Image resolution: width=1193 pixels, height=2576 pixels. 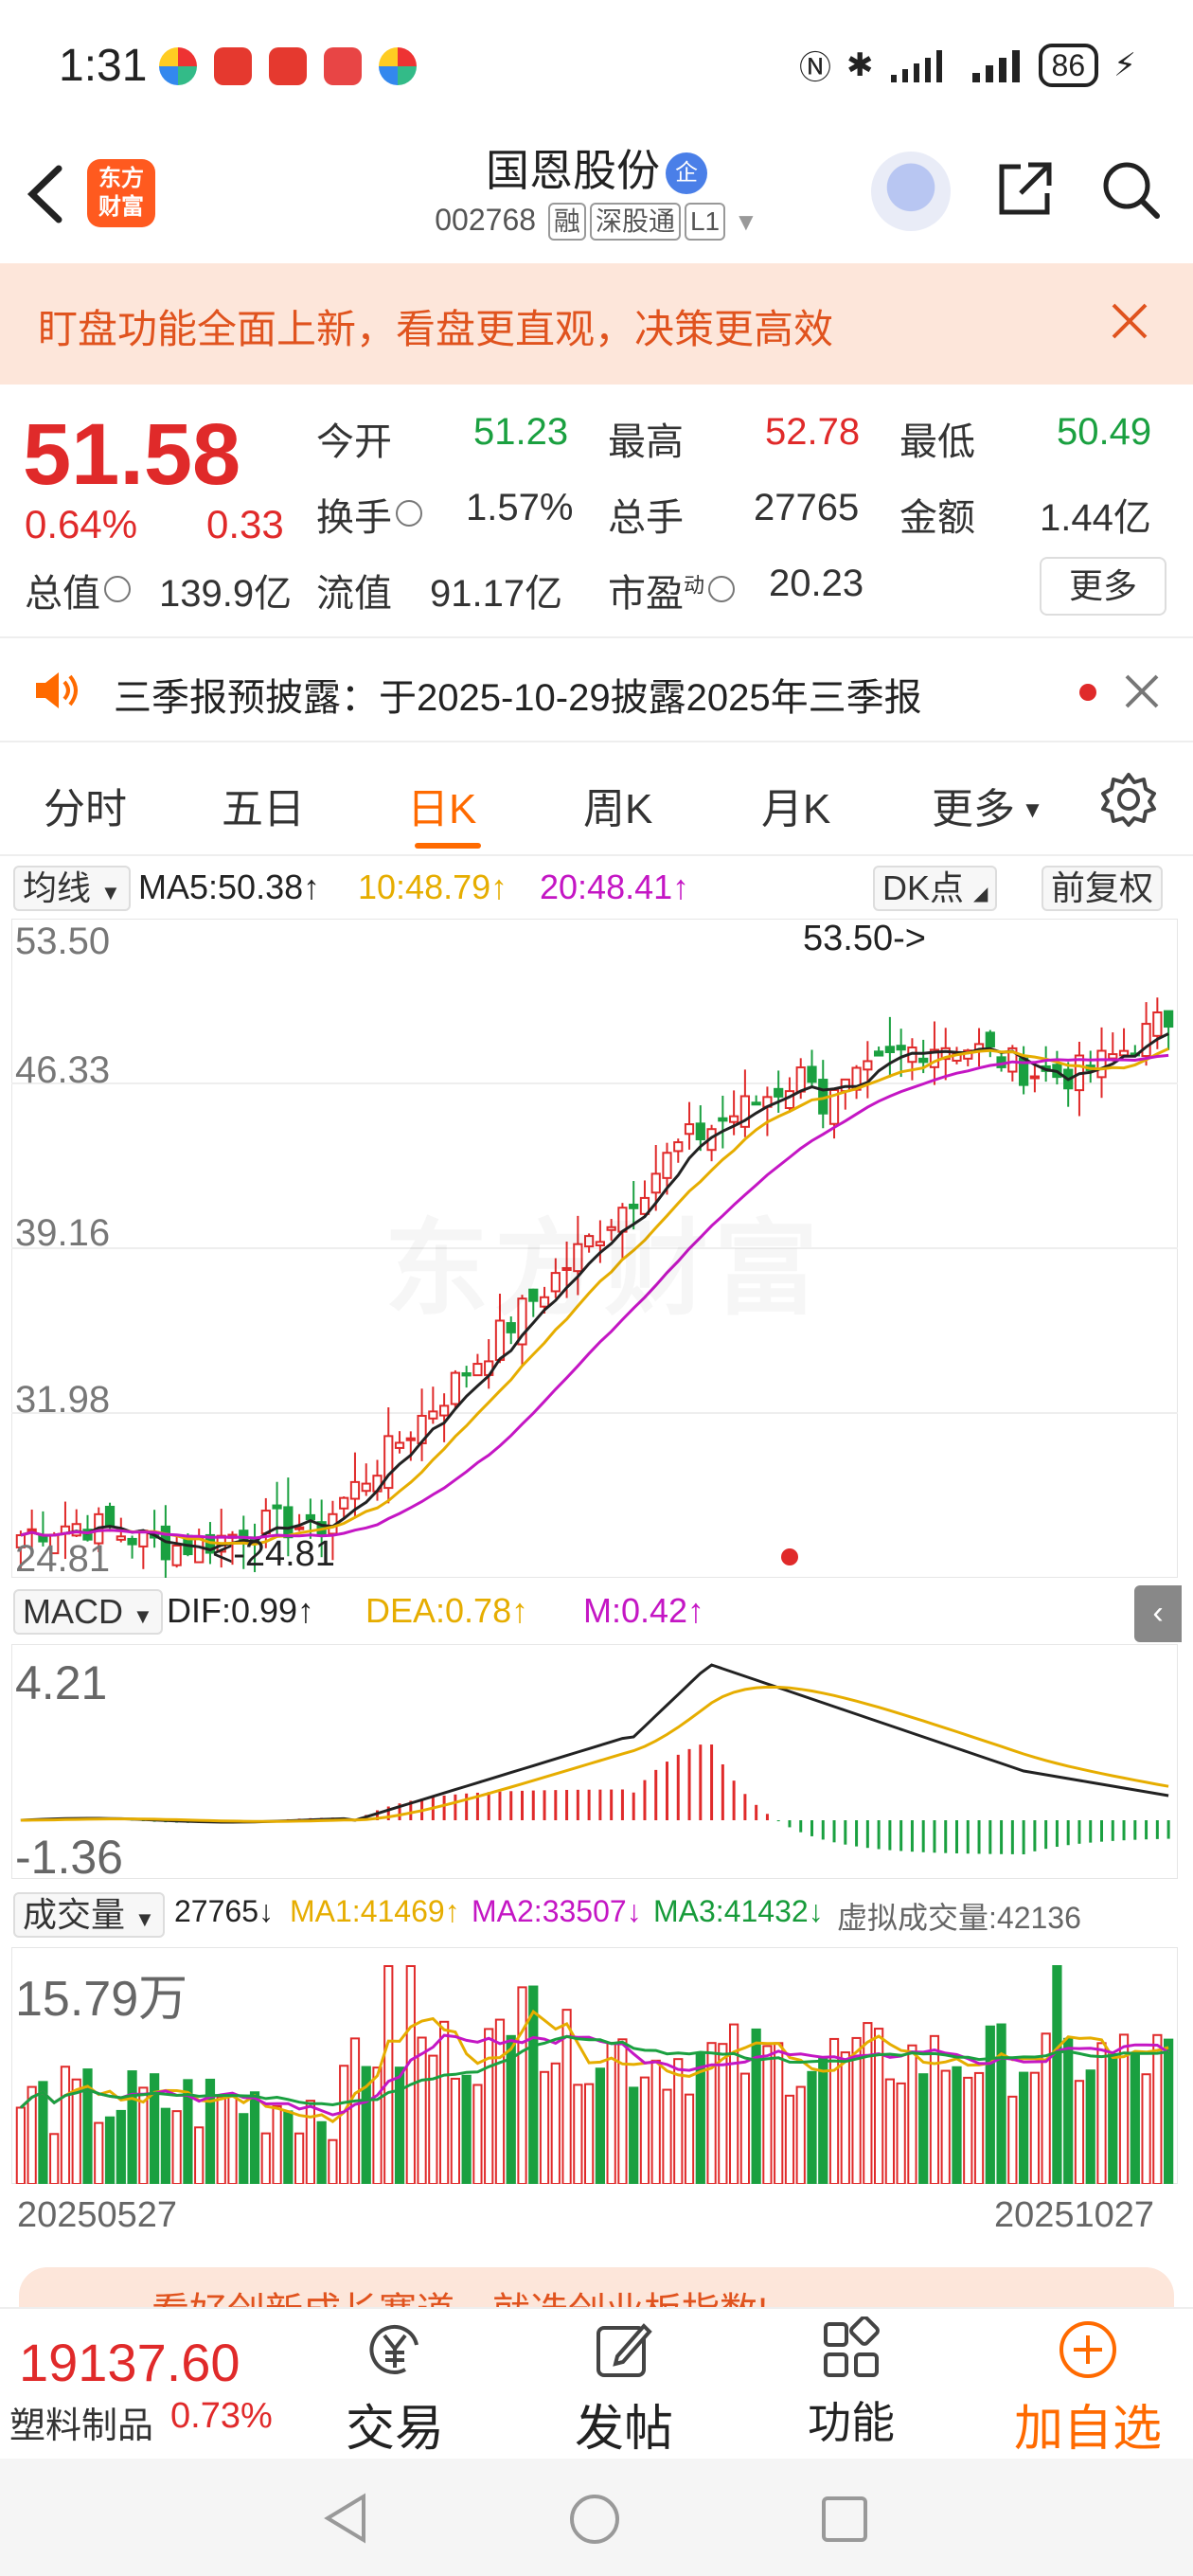 What do you see at coordinates (646, 518) in the screenshot?
I see `volume-label: 总手` at bounding box center [646, 518].